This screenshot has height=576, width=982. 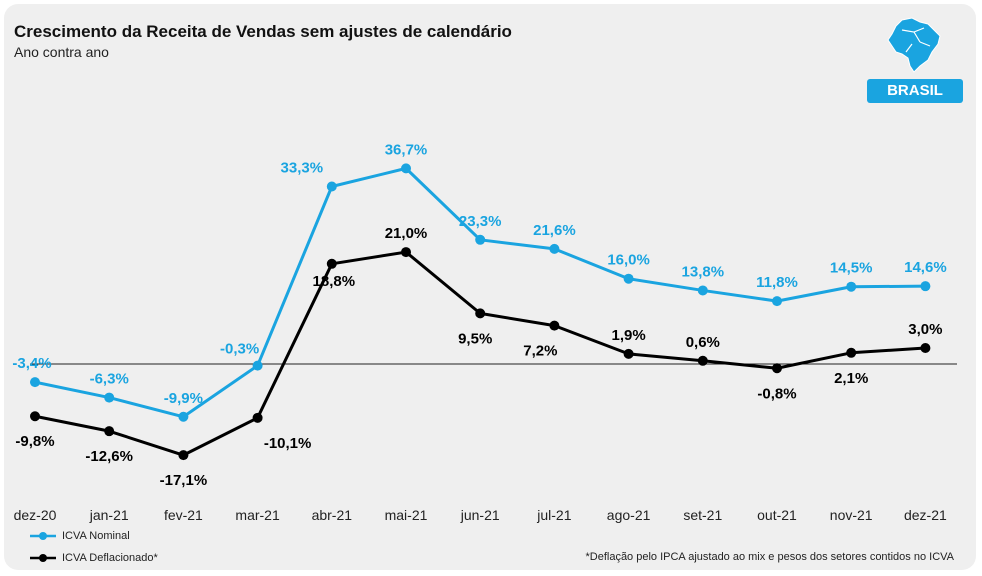 I want to click on x-tick-label: fev-21, so click(x=183, y=515).